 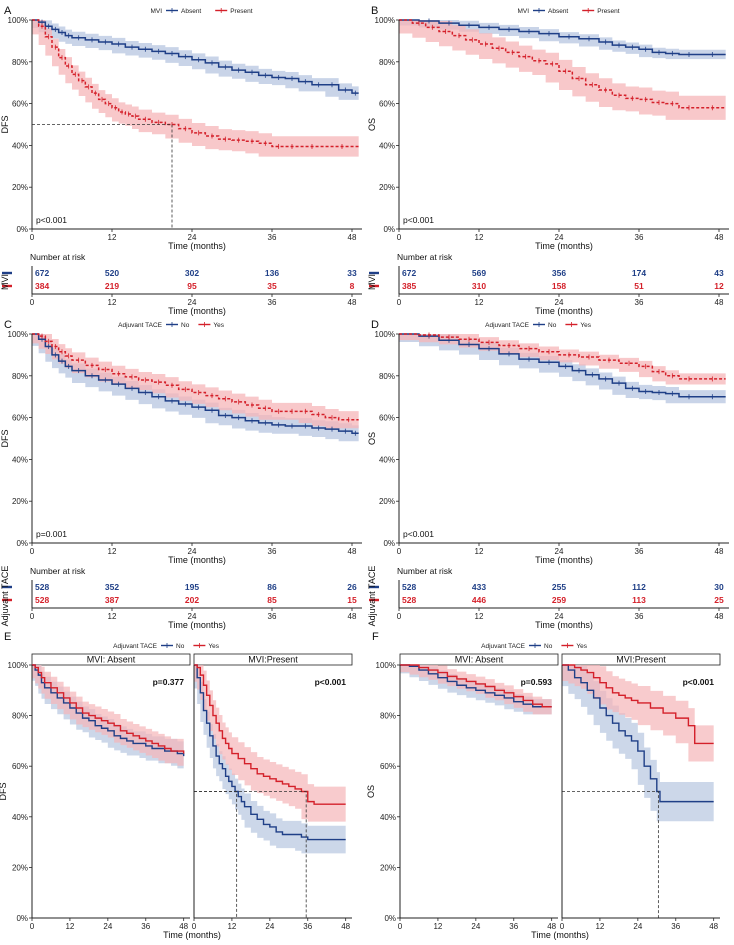 I want to click on ci-band-present, so click(x=195, y=88).